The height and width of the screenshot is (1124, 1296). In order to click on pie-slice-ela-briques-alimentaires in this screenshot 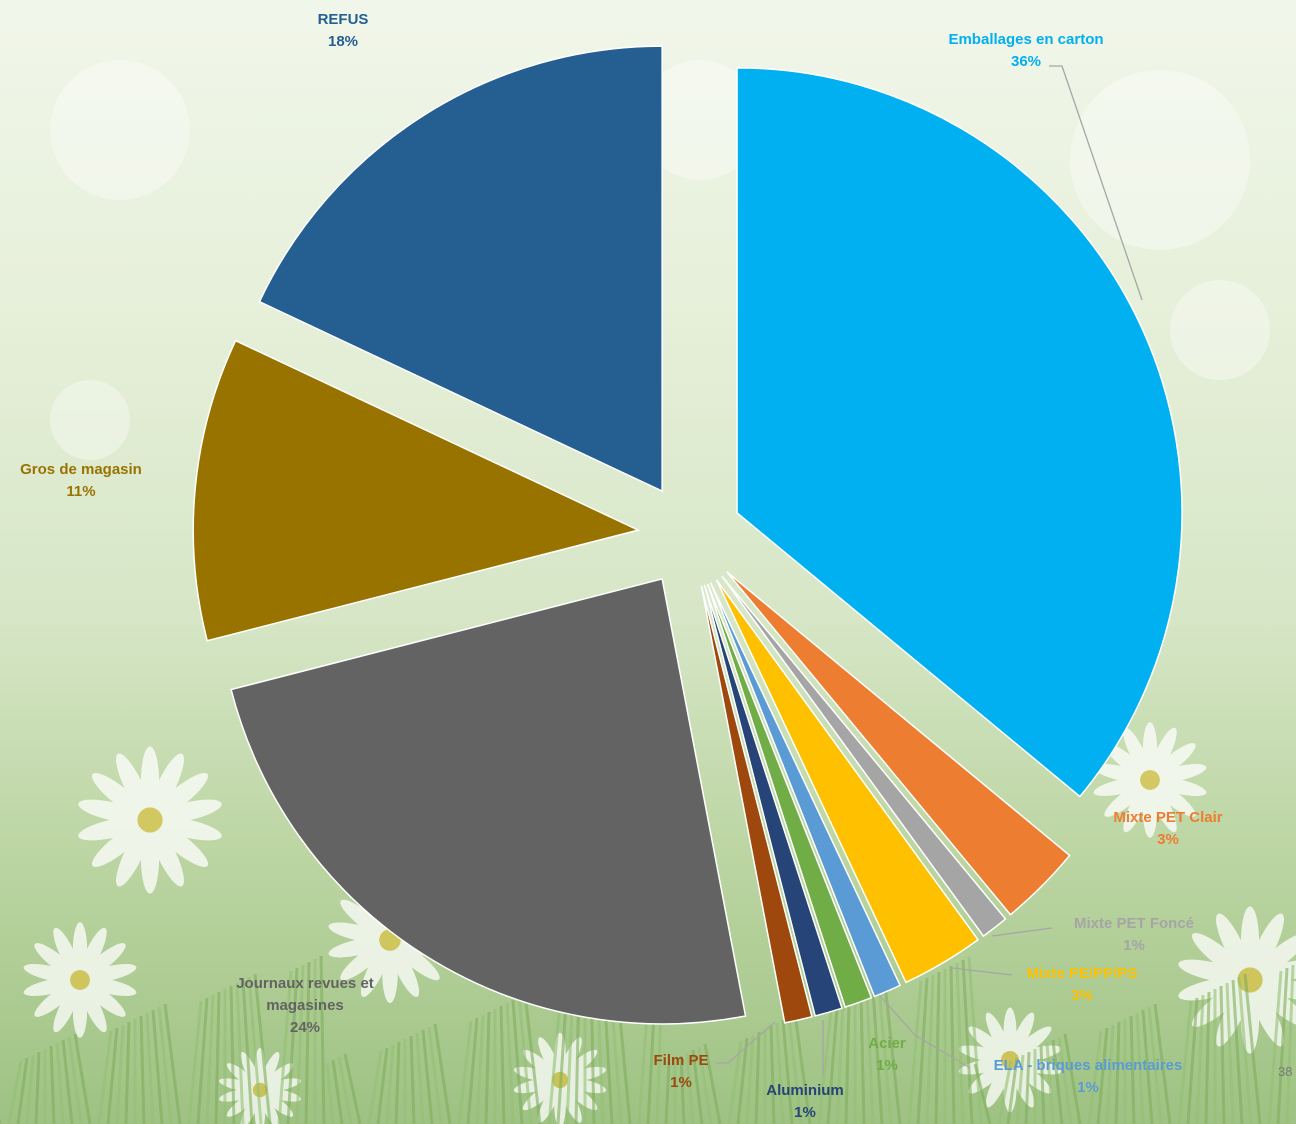, I will do `click(805, 790)`.